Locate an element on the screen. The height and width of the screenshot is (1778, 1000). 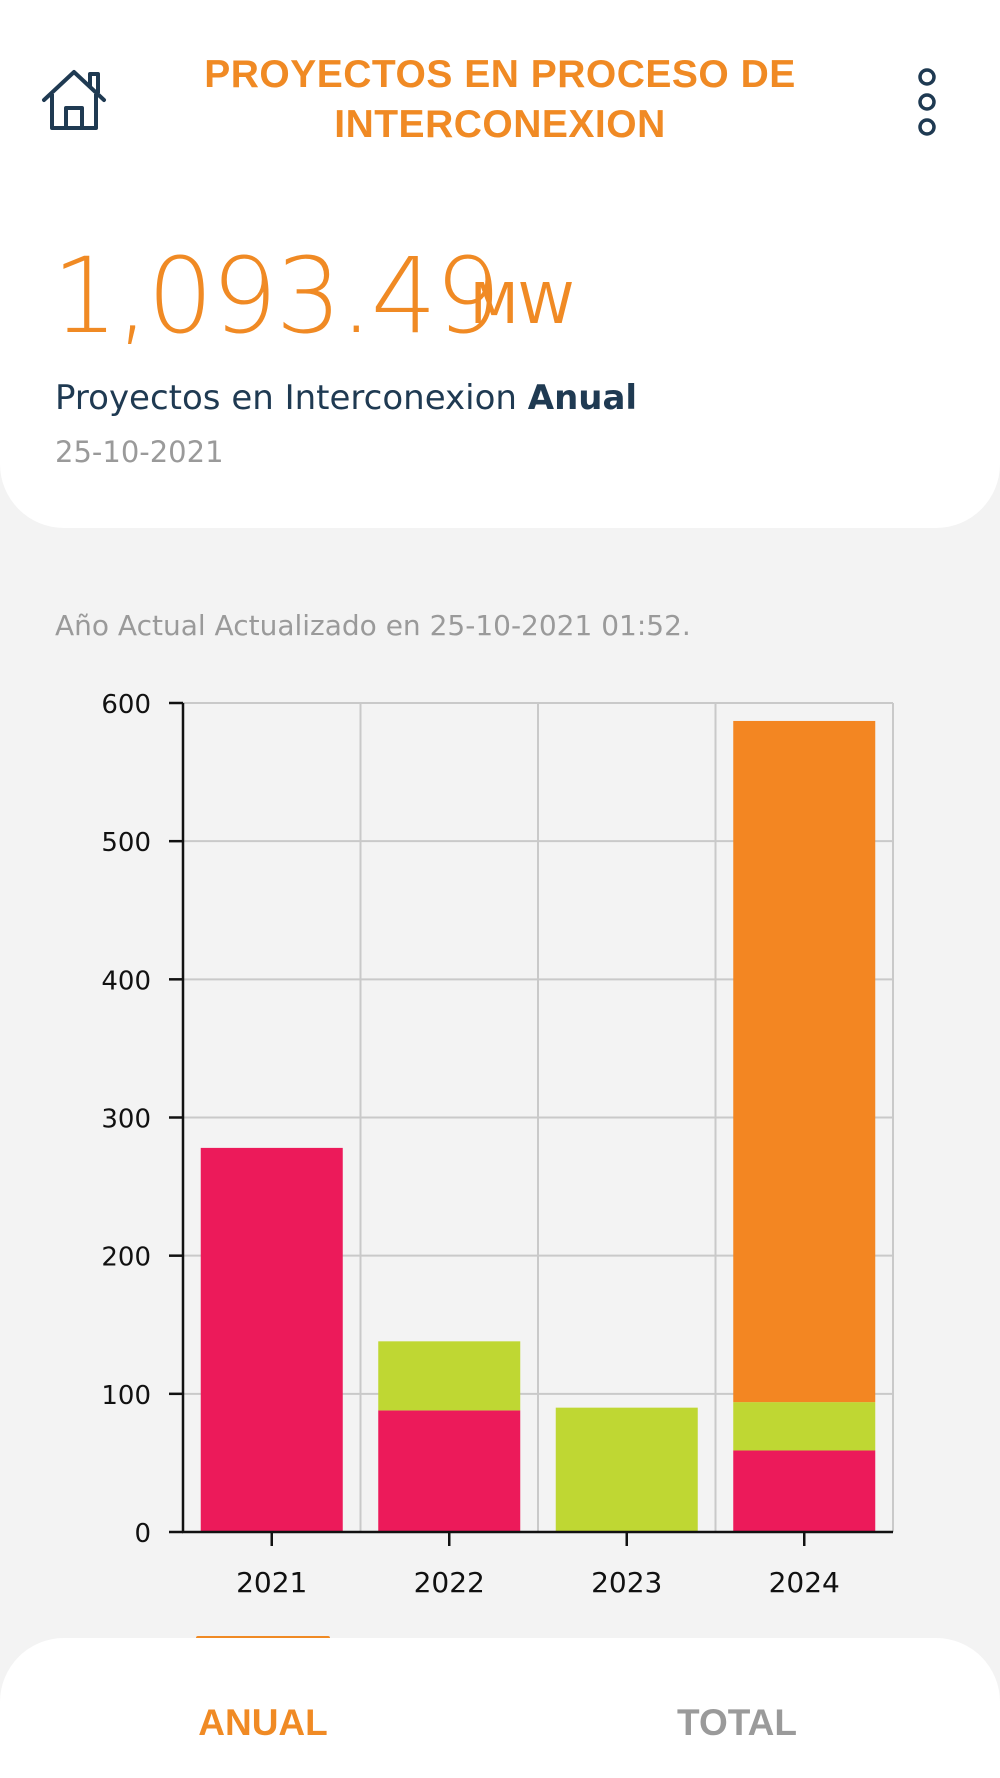
page-title: PROYECTOS EN PROCESO DE INTERCONEXION is located at coordinates (500, 100).